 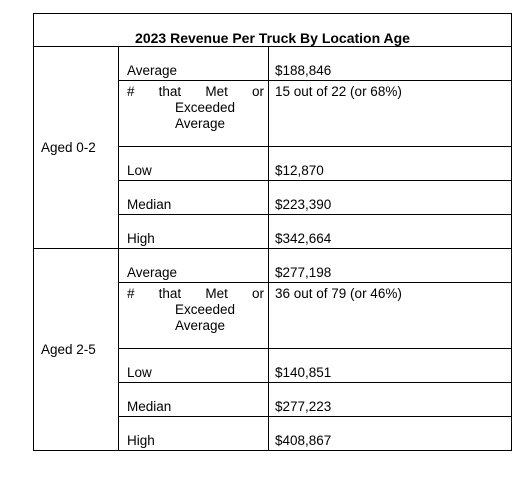 What do you see at coordinates (390, 63) in the screenshot?
I see `row-value: $188,846` at bounding box center [390, 63].